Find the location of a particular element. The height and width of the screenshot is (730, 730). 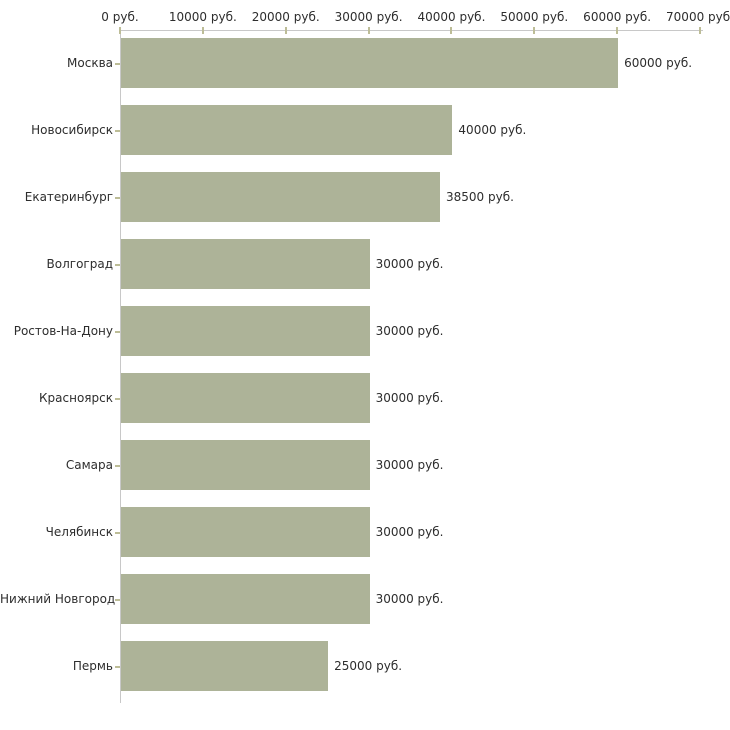

bar-row: Нижний Новгород 30000 руб. is located at coordinates (365, 599).